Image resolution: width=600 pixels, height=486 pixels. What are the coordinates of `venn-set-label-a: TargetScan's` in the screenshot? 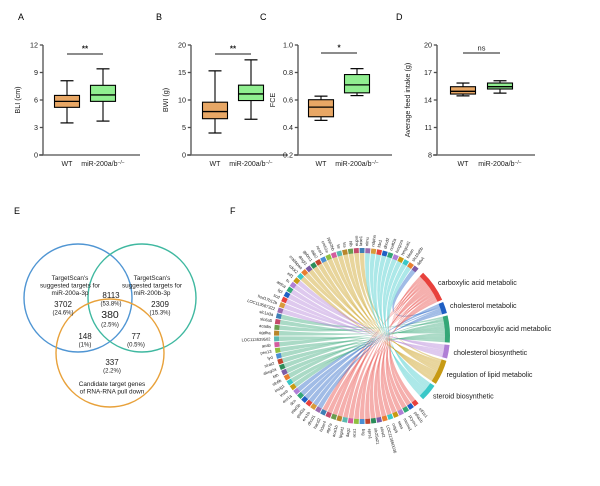 It's located at (70, 278).